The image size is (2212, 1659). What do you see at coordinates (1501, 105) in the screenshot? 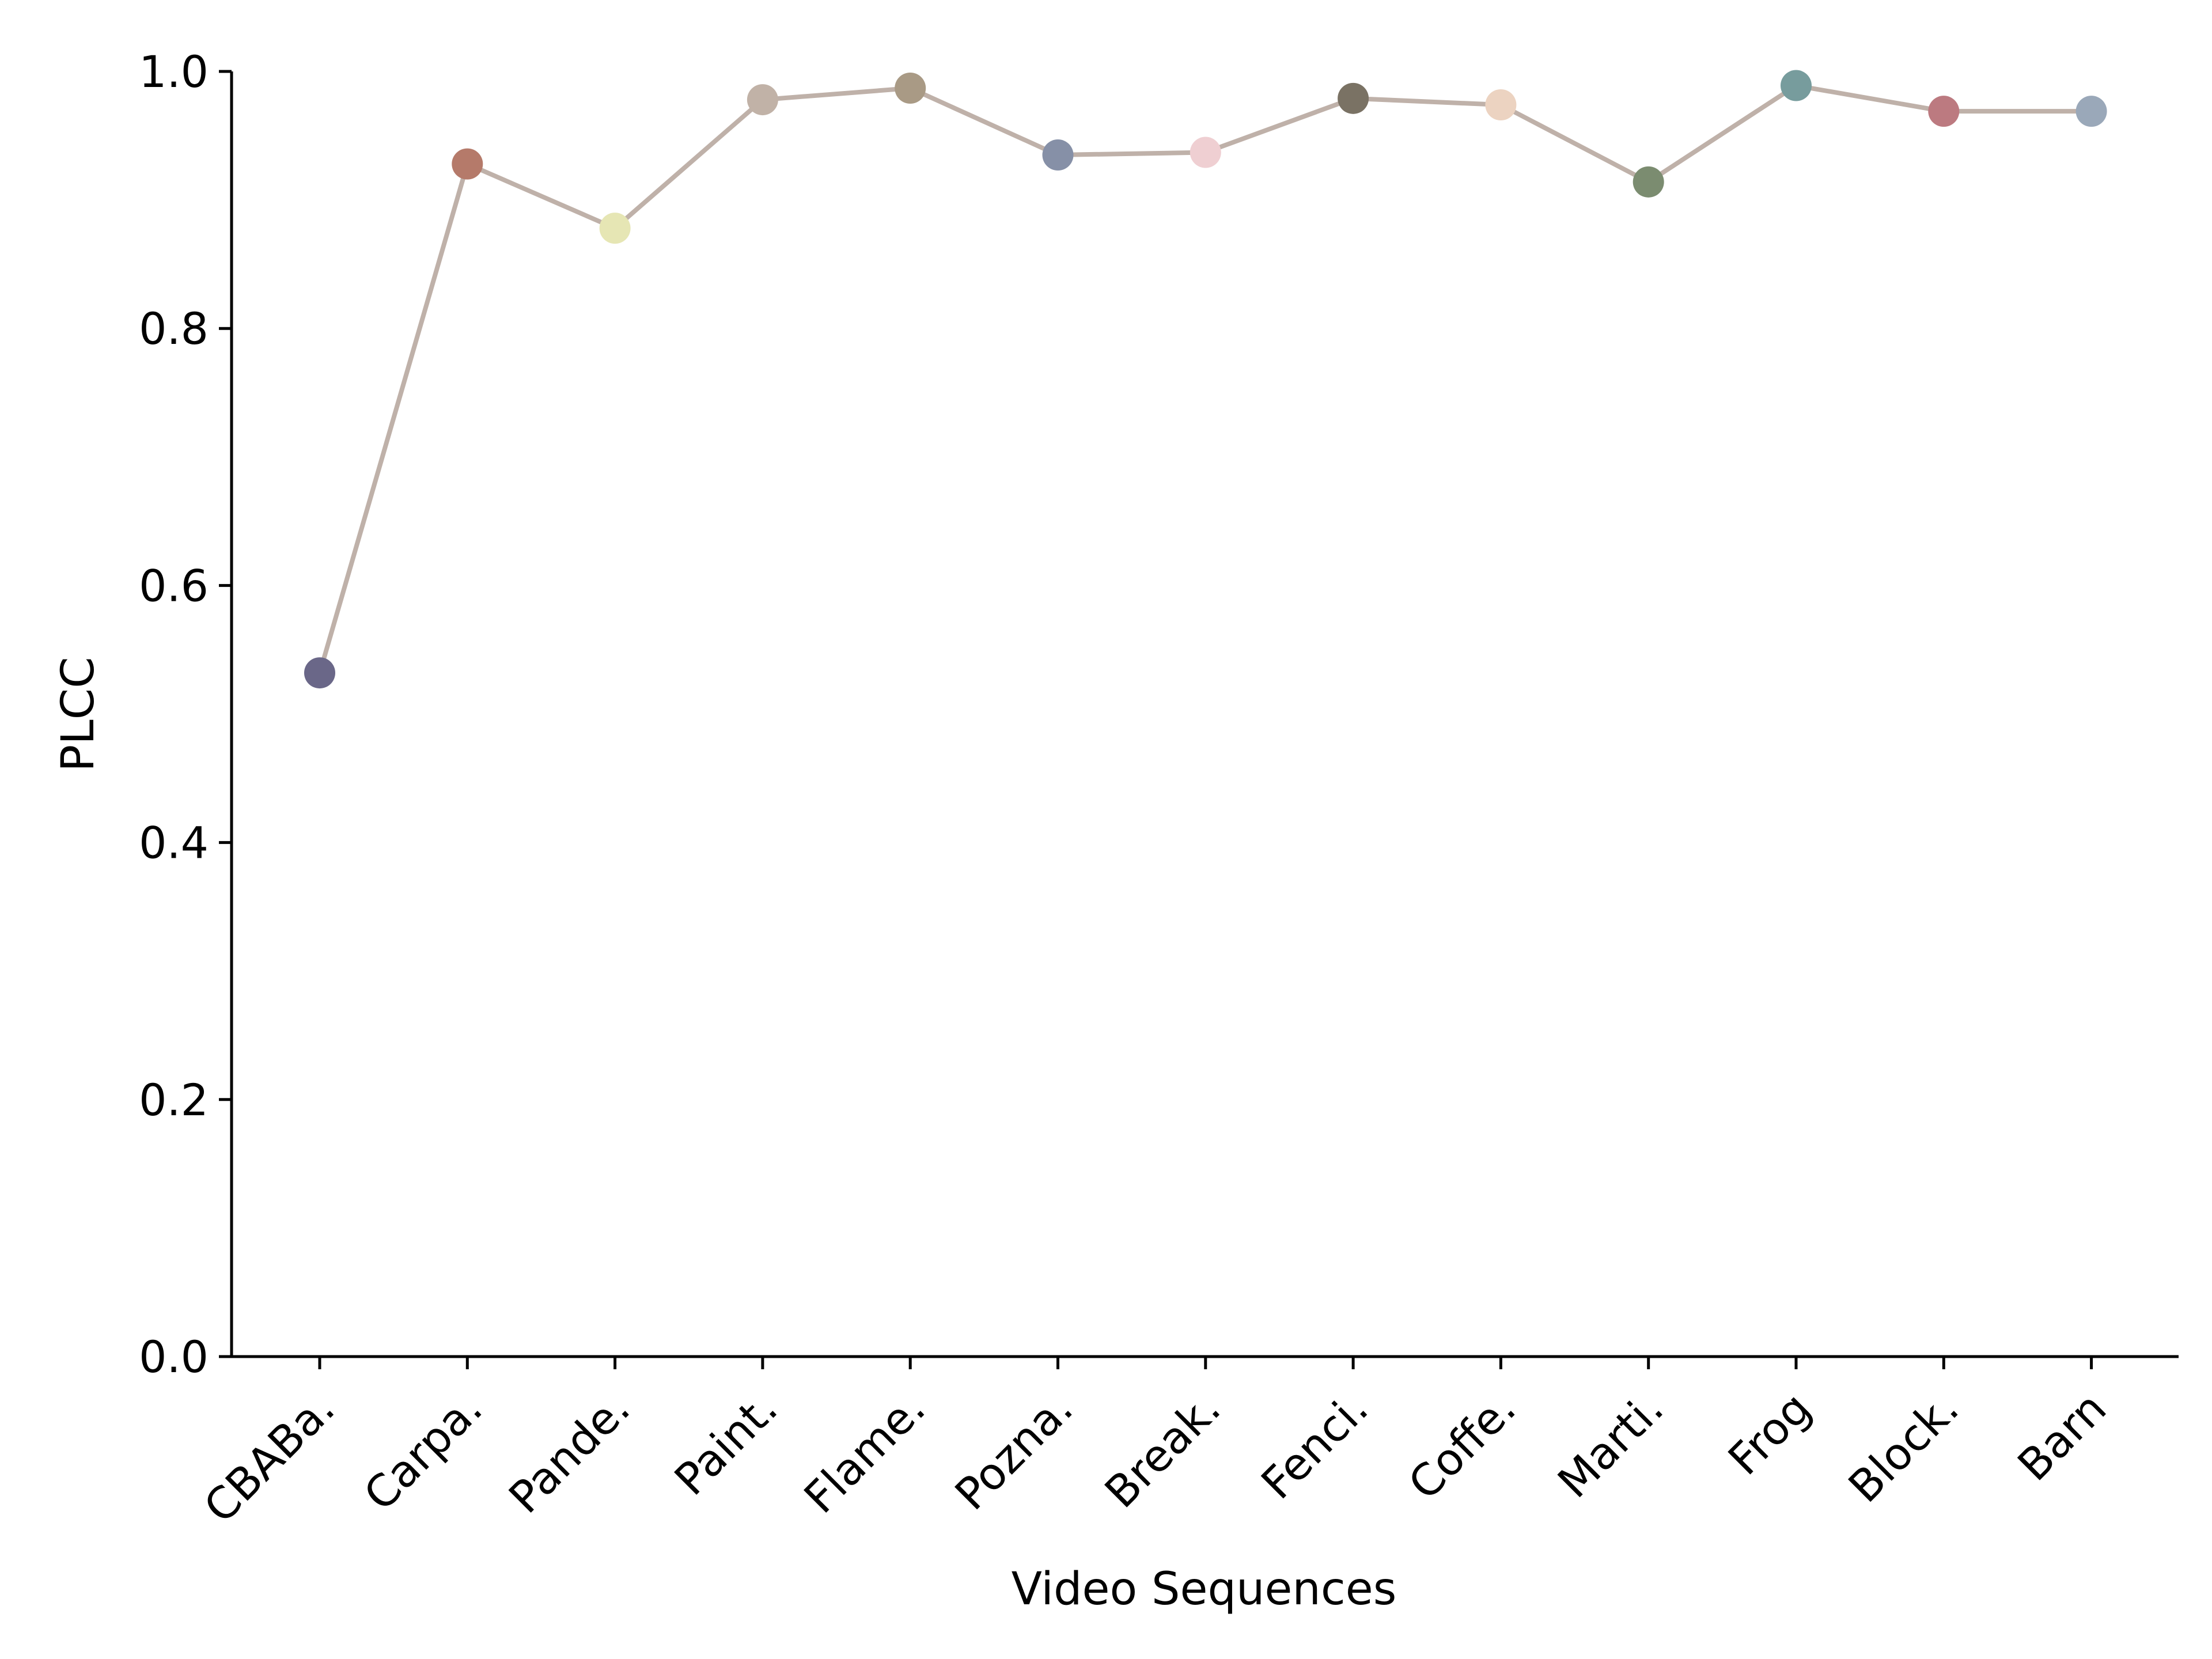
I see `data-point-coffe` at bounding box center [1501, 105].